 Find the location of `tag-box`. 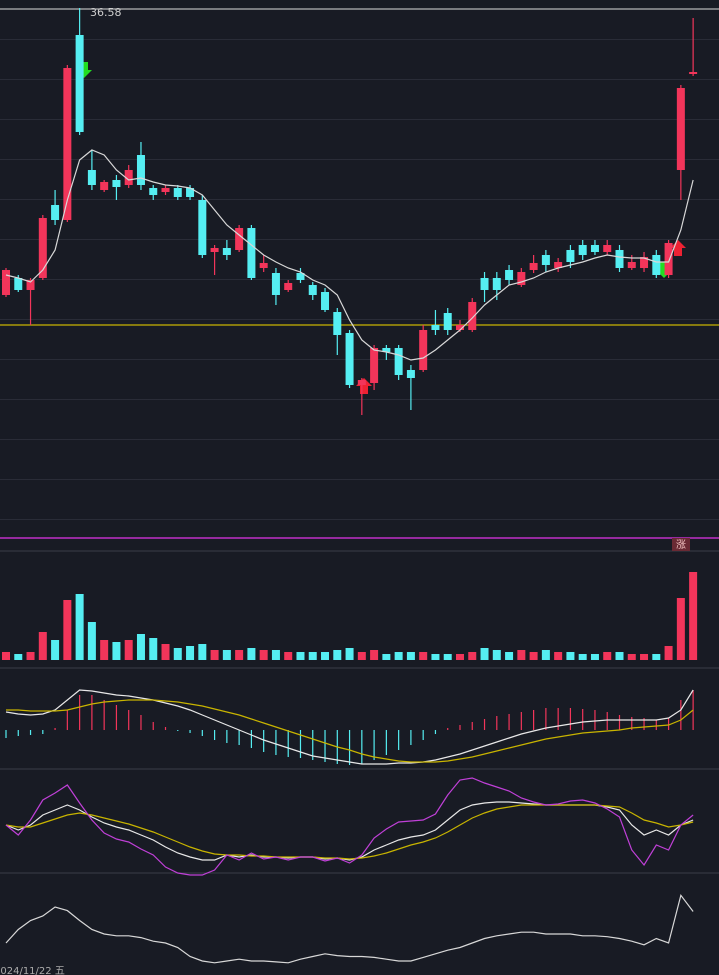

tag-box is located at coordinates (681, 544).